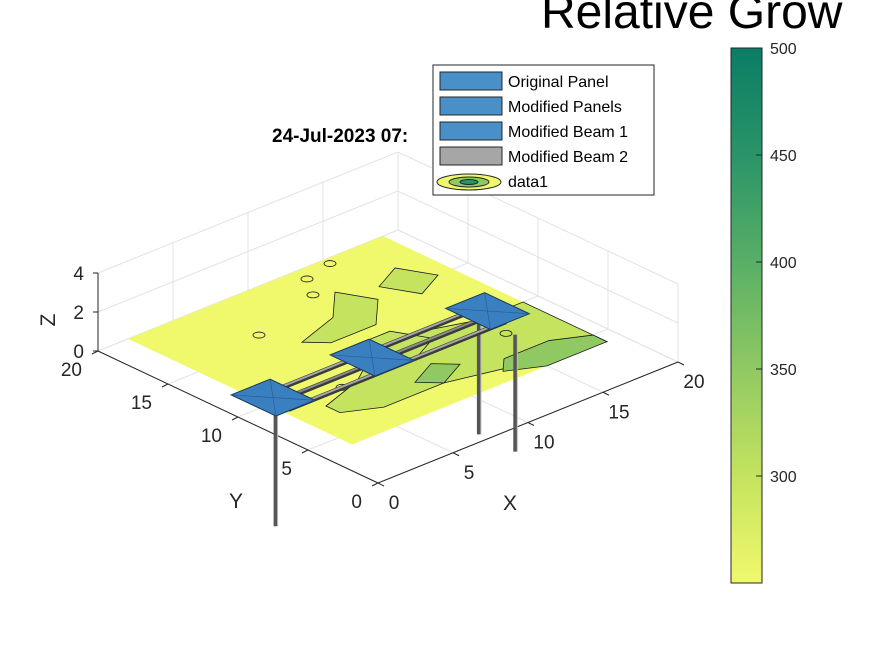  What do you see at coordinates (528, 182) in the screenshot?
I see `legend-label: data1` at bounding box center [528, 182].